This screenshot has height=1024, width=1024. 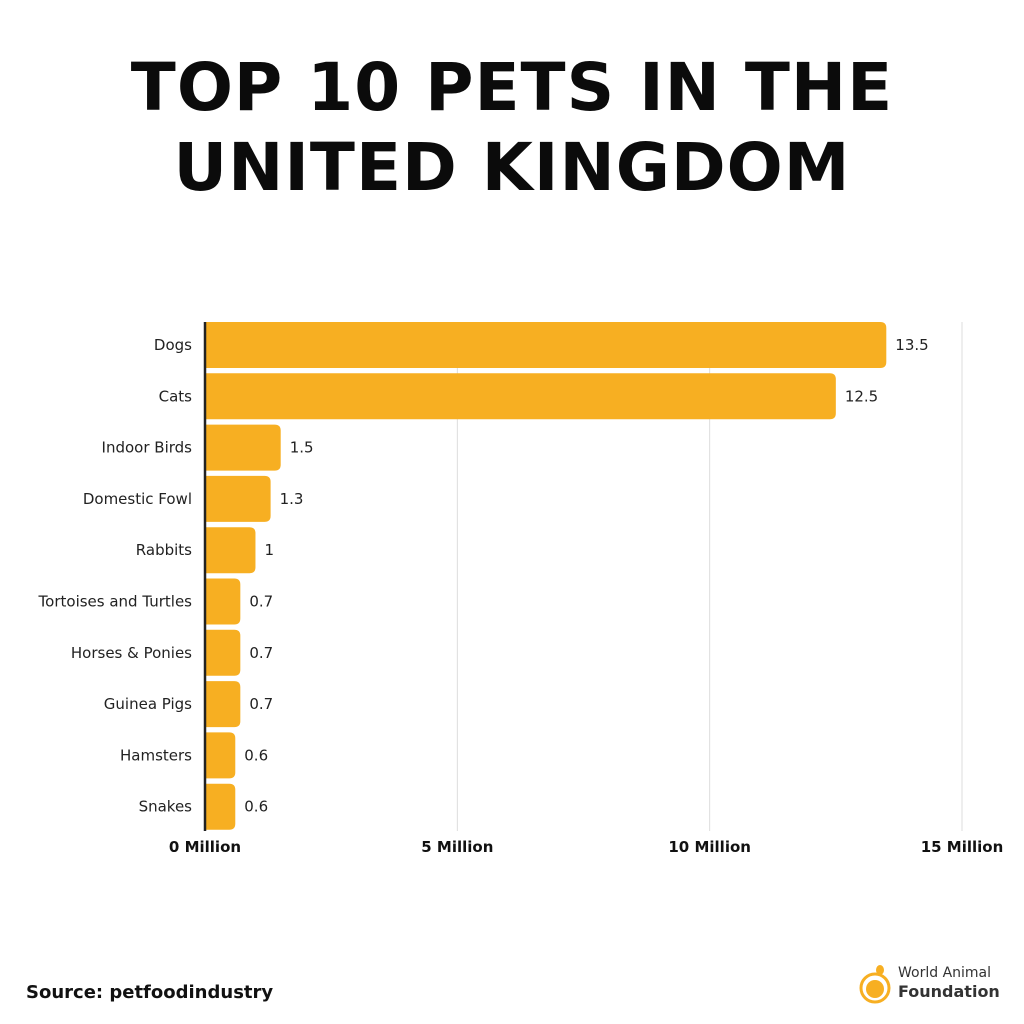 What do you see at coordinates (164, 550) in the screenshot?
I see `category-label: Rabbits` at bounding box center [164, 550].